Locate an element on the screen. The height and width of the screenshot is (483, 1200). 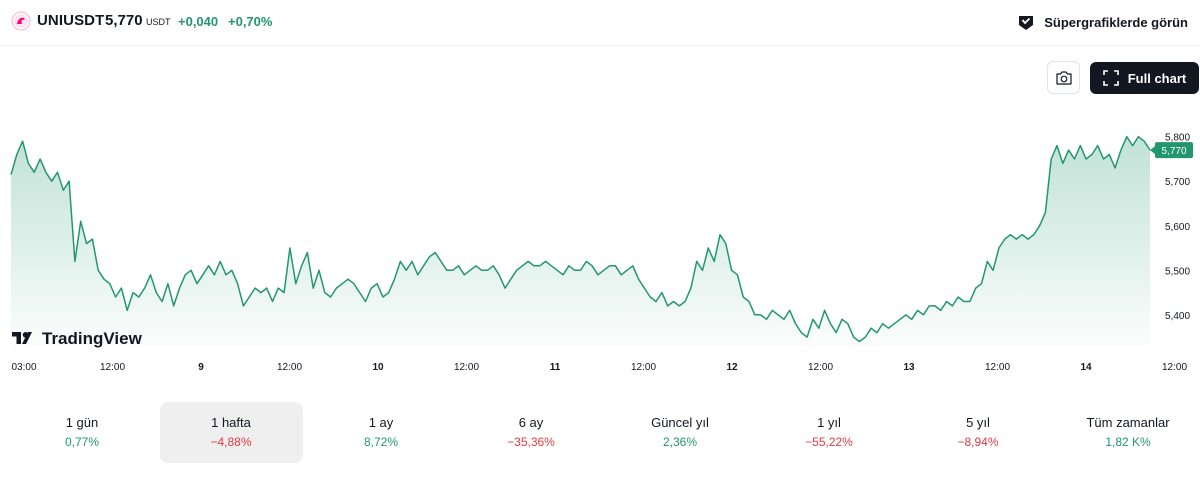
x-tick-label: 10 is located at coordinates (378, 367).